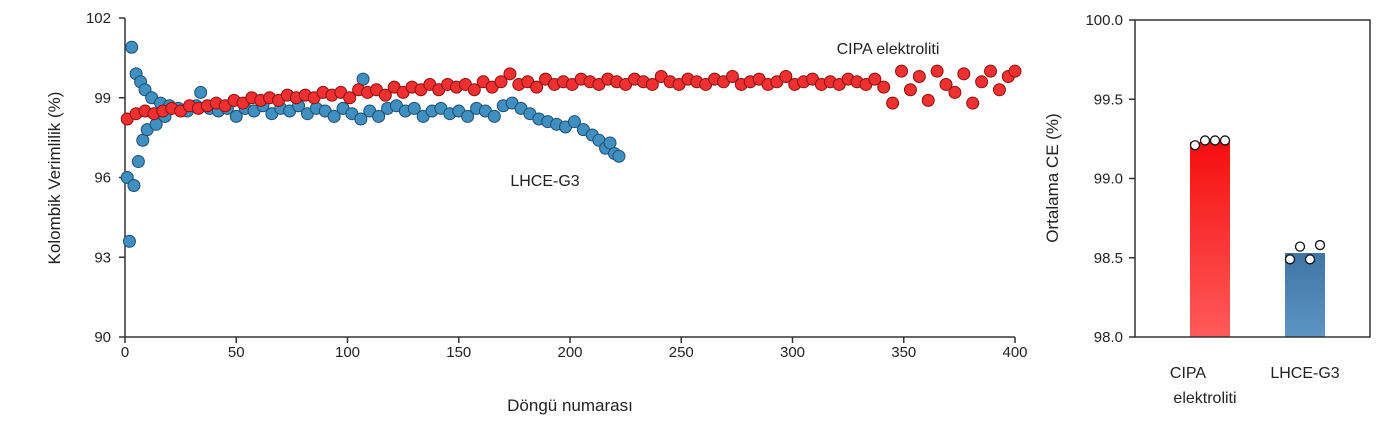  Describe the element at coordinates (571, 95) in the screenshot. I see `series-cipa` at that location.